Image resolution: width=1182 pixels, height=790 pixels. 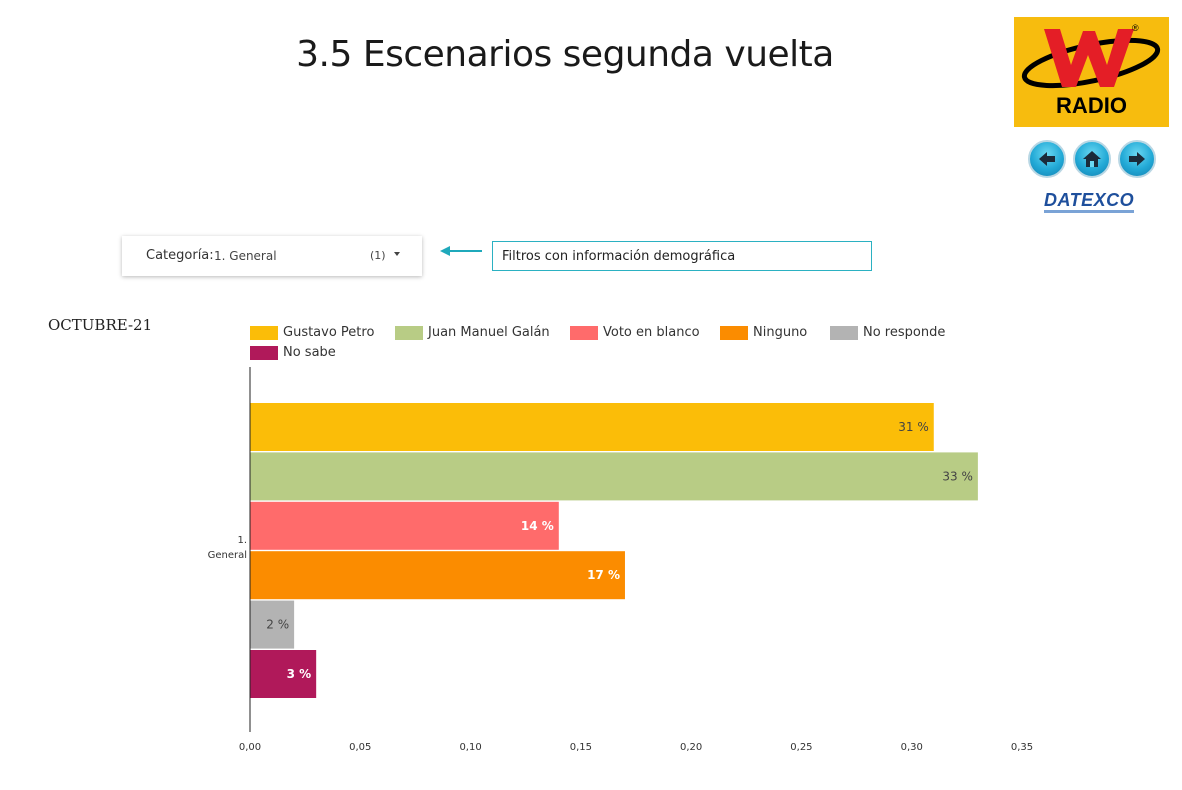 I want to click on filter-value: 1. General, so click(x=245, y=256).